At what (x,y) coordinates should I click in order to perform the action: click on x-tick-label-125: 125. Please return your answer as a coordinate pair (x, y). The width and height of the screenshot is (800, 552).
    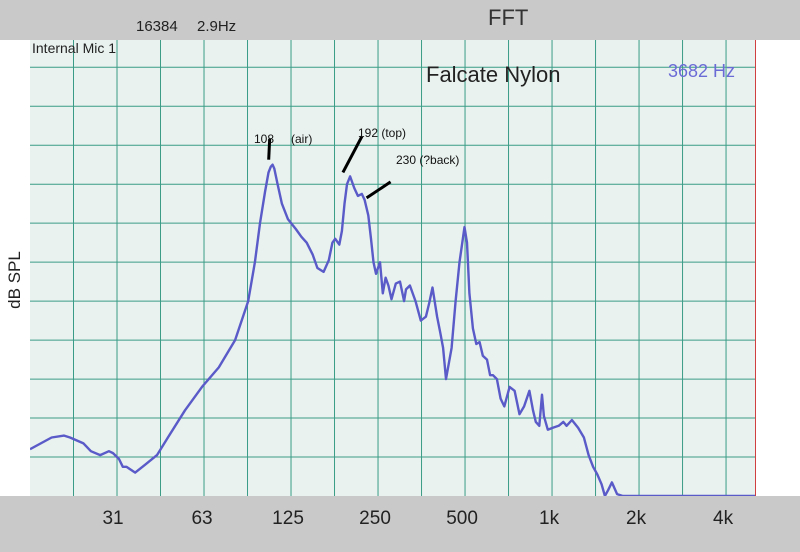
    Looking at the image, I should click on (288, 518).